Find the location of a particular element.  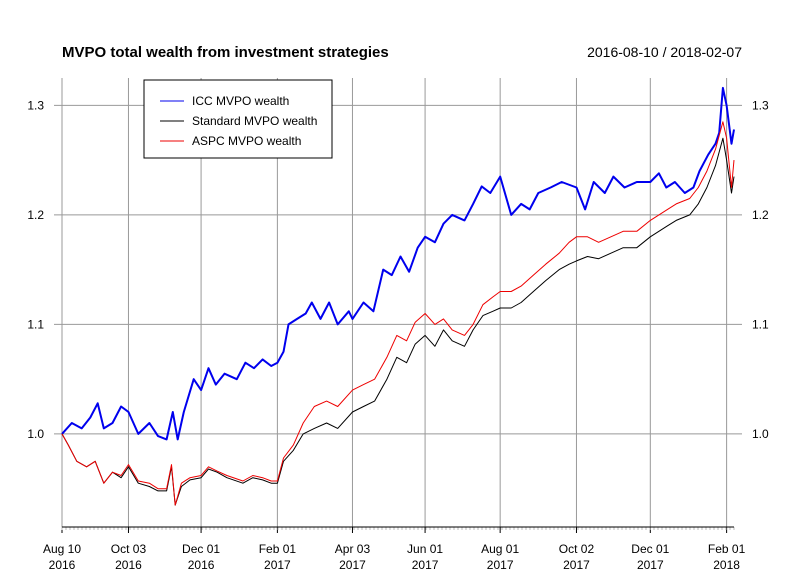

x-tick-label: Aug 10 is located at coordinates (62, 549).